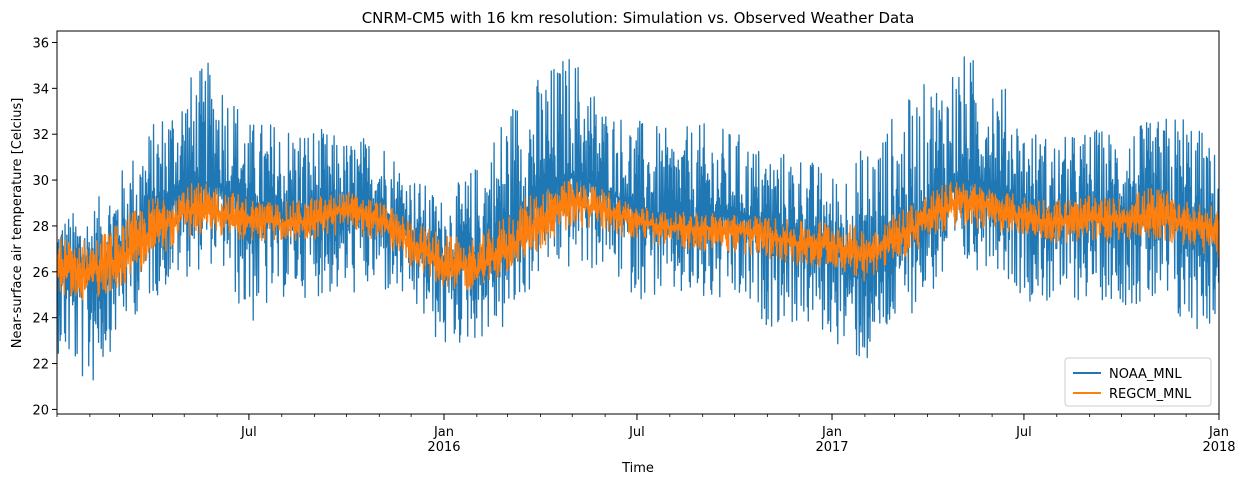 This screenshot has width=1247, height=484. I want to click on x-tick-sublabel: 2017, so click(831, 447).